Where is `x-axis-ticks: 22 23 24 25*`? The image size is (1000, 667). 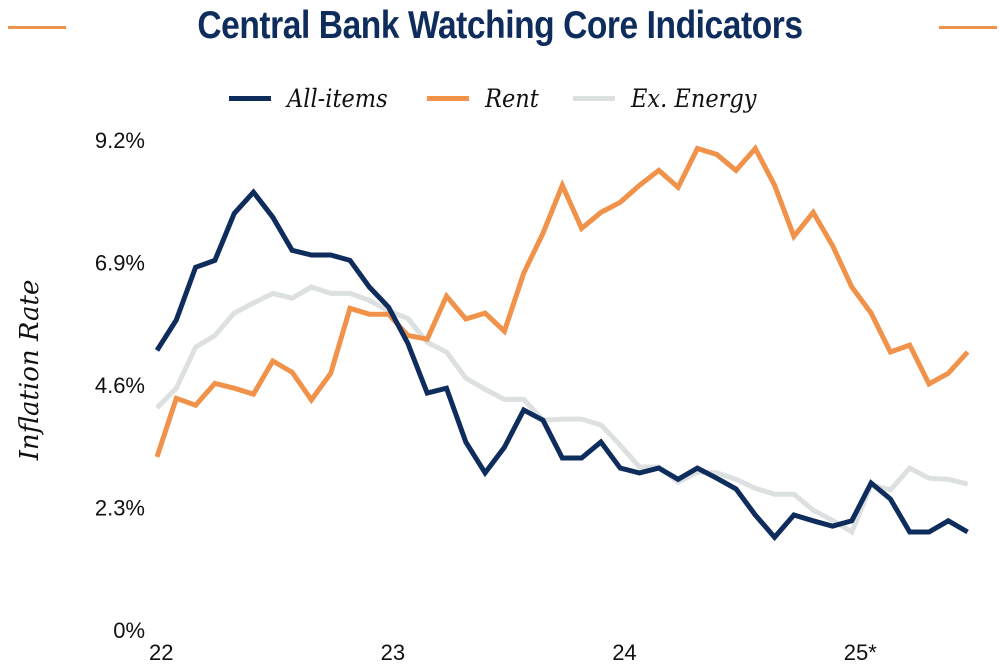 x-axis-ticks: 22 23 24 25* is located at coordinates (513, 652).